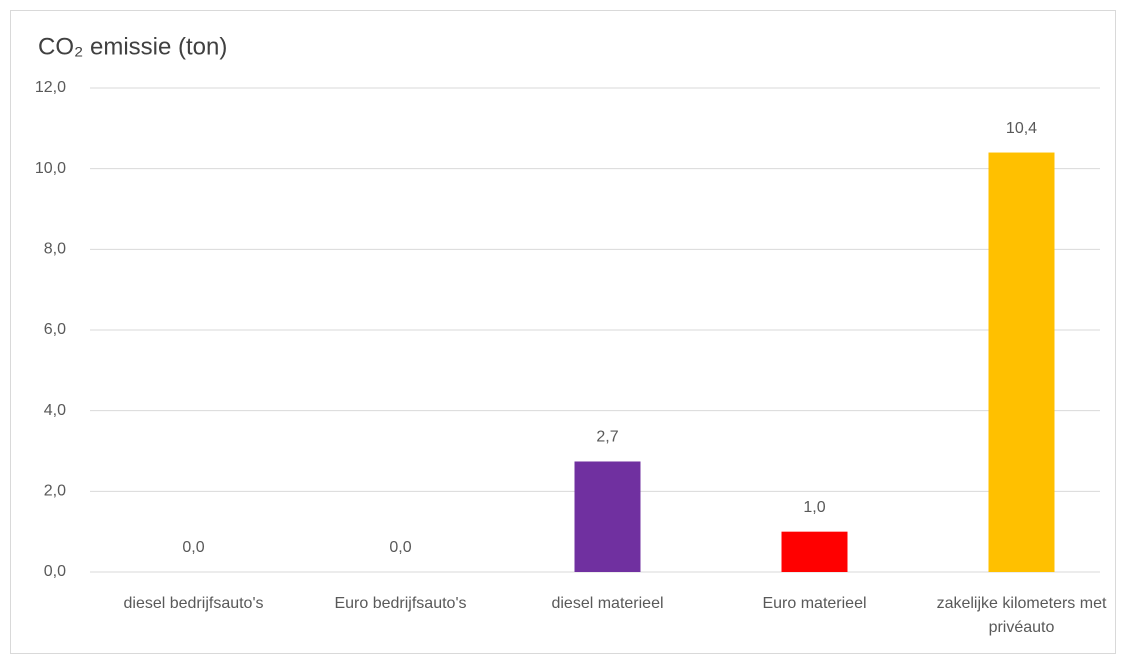 Image resolution: width=1126 pixels, height=664 pixels. I want to click on y-tick-label: 4,0, so click(55, 410).